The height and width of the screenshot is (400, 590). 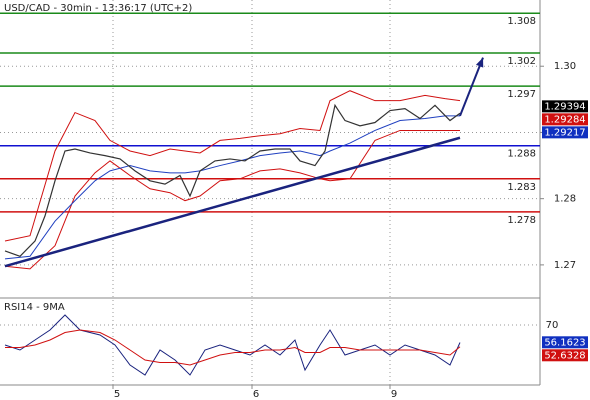 What do you see at coordinates (521, 21) in the screenshot?
I see `level-label: 1.308` at bounding box center [521, 21].